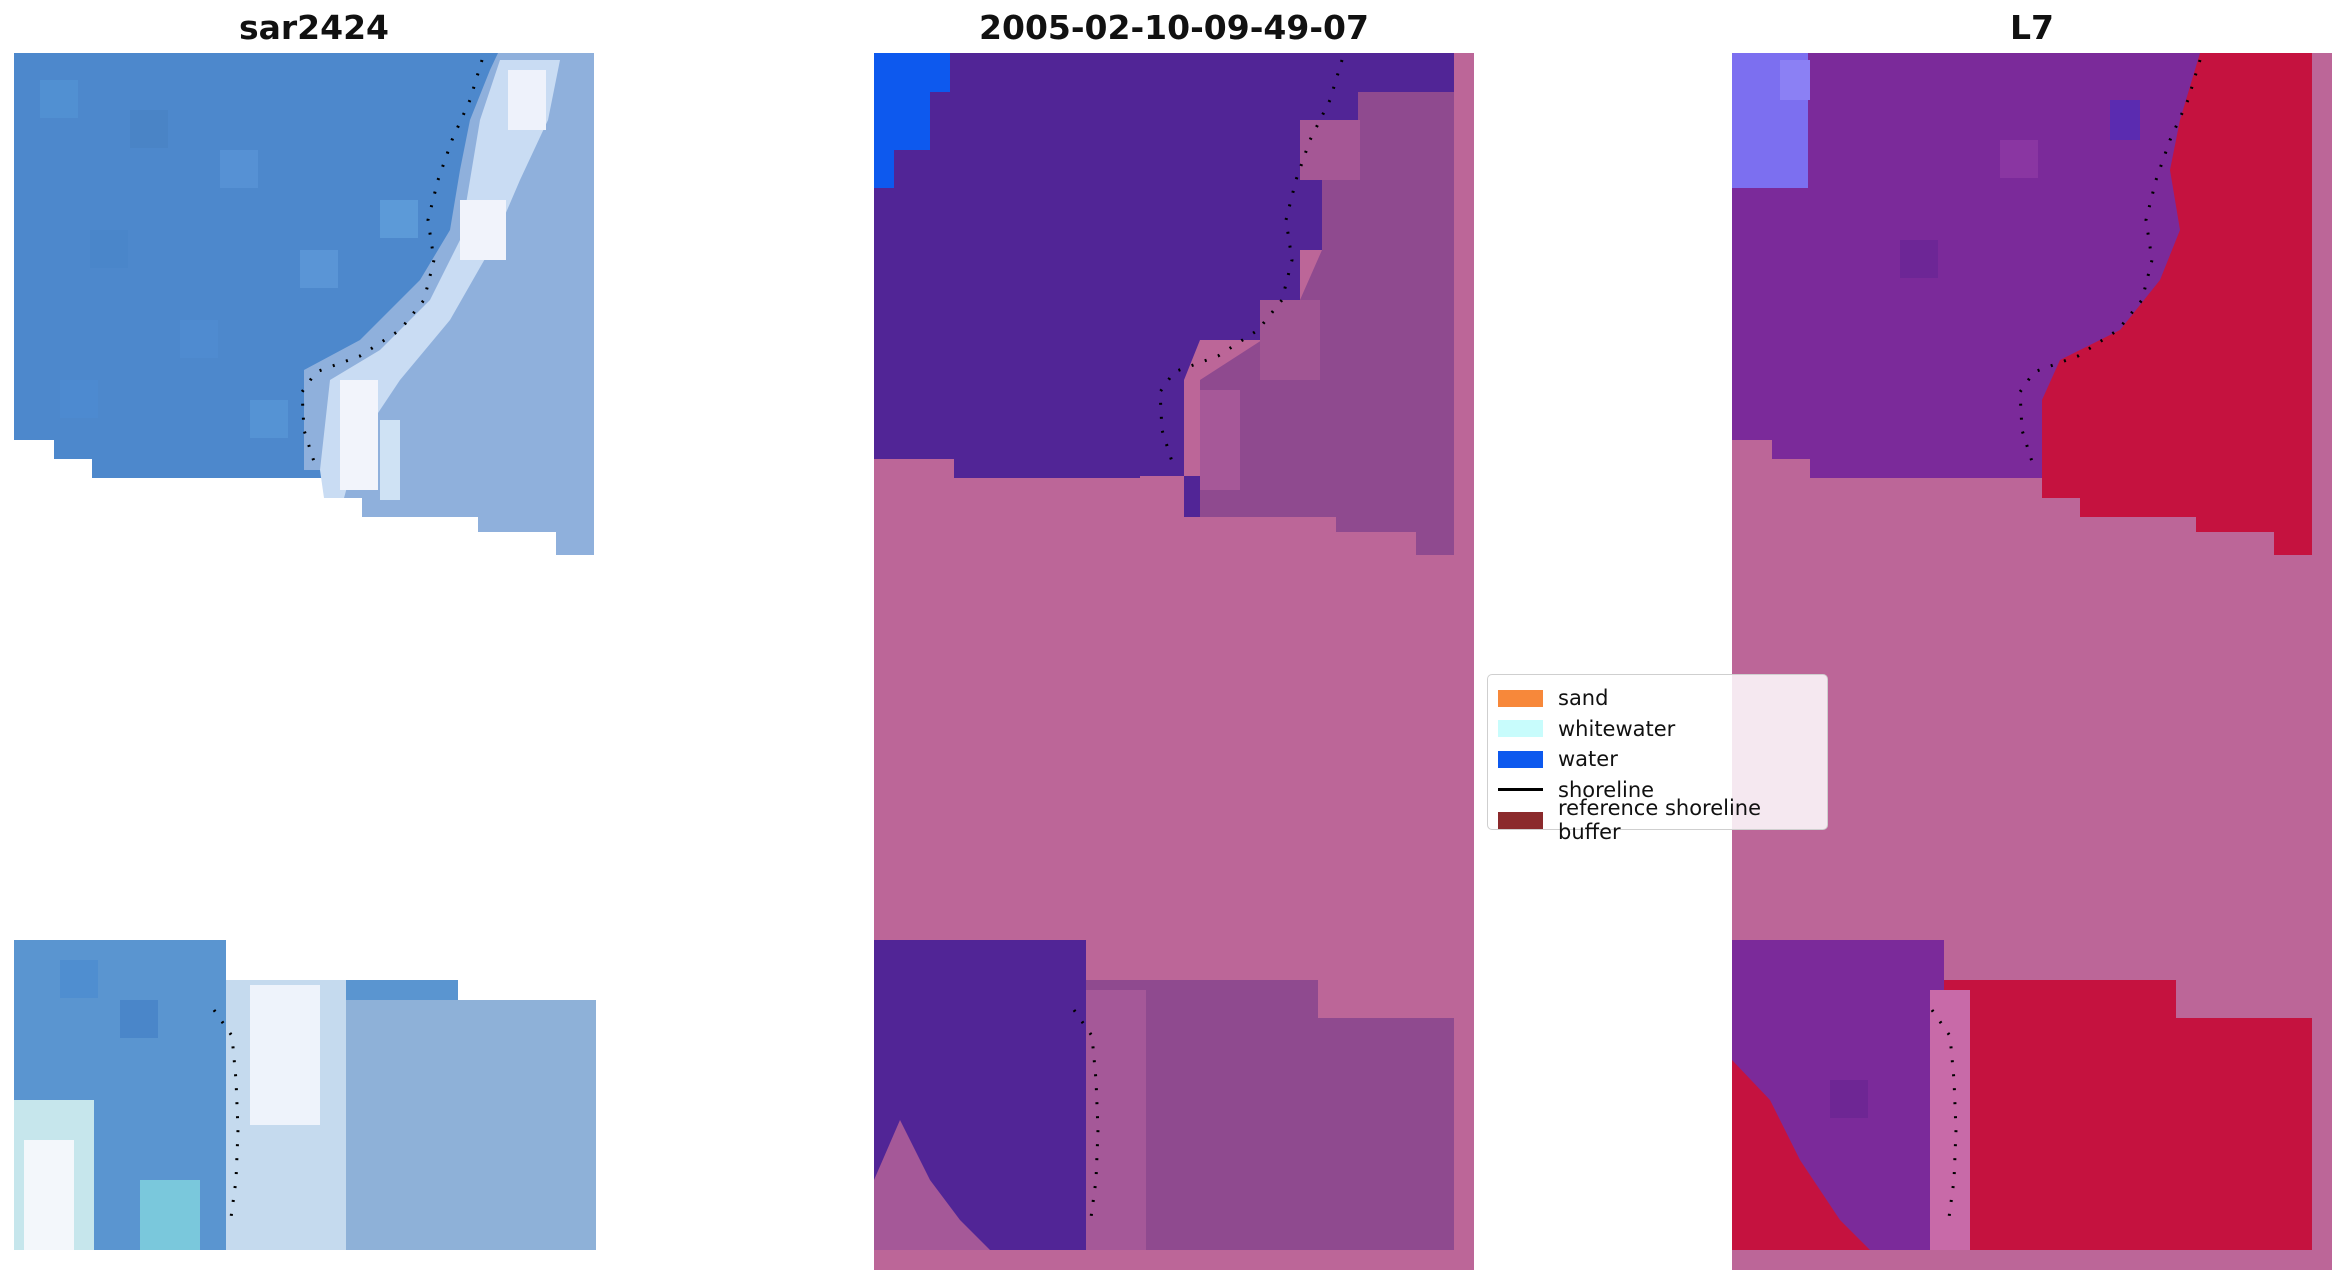 This screenshot has width=2343, height=1283. I want to click on legend-item-sand: sand, so click(1657, 698).